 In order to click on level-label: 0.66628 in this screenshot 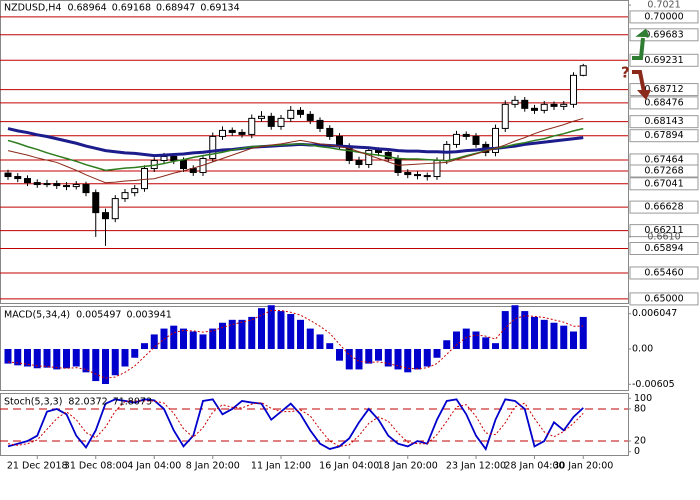, I will do `click(663, 207)`.